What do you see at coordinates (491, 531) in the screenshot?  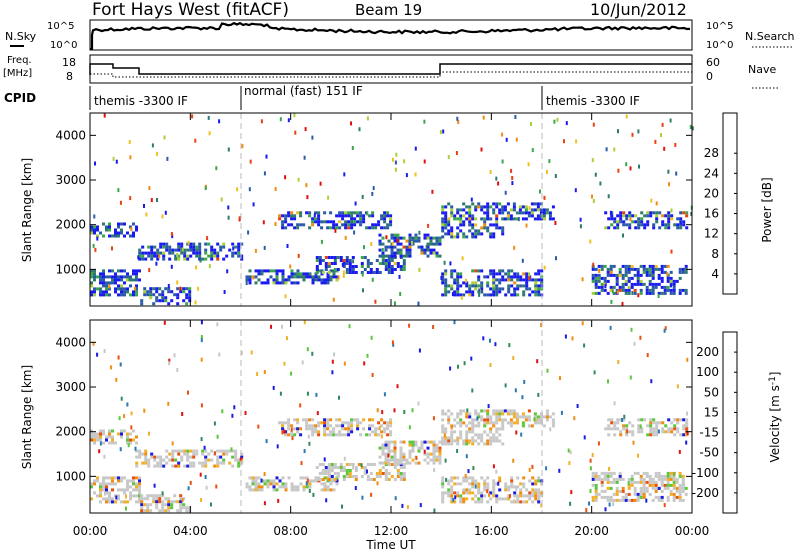 I see `x-tick-label: 16:00` at bounding box center [491, 531].